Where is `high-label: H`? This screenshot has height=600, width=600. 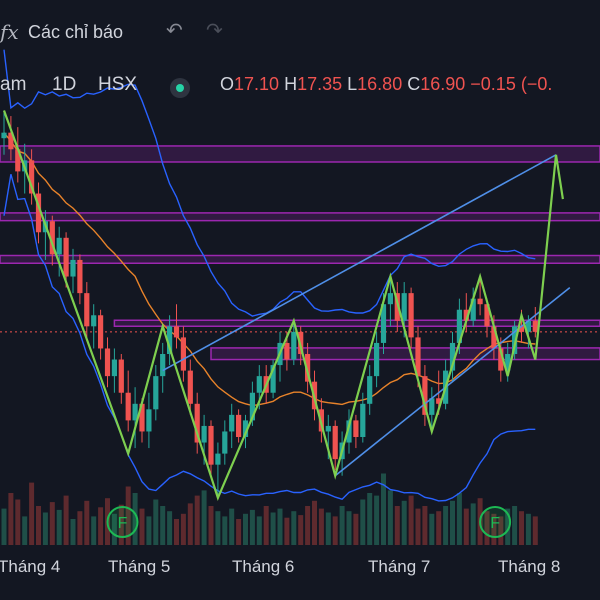 high-label: H is located at coordinates (291, 84).